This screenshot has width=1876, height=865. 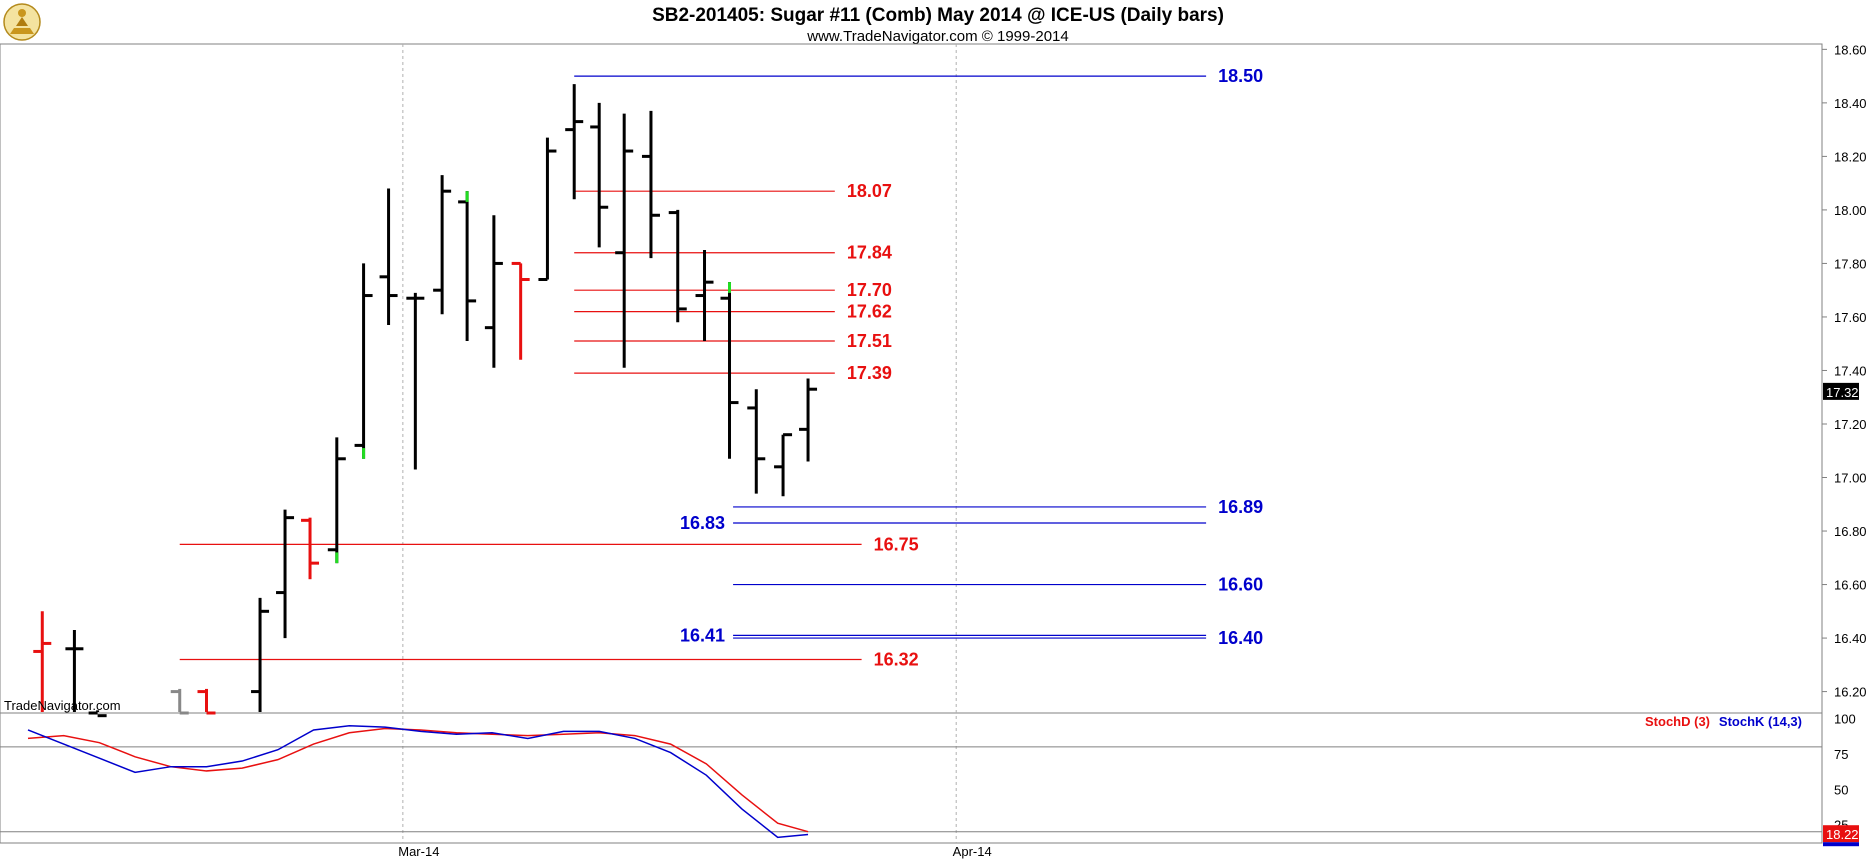 What do you see at coordinates (1850, 531) in the screenshot?
I see `y-tick-label: 16.80` at bounding box center [1850, 531].